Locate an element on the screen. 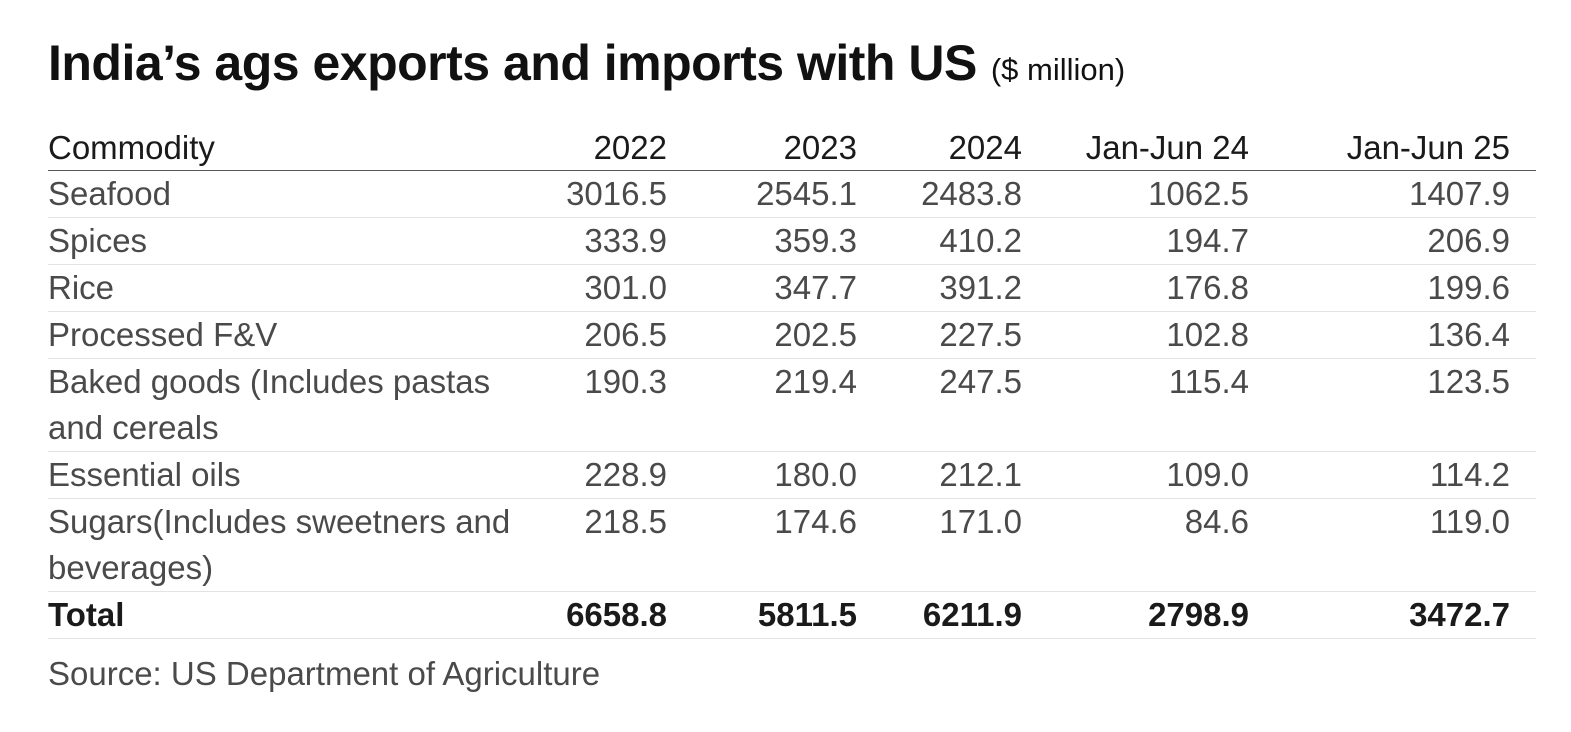 The width and height of the screenshot is (1571, 732). value-cell: 247.5 is located at coordinates (965, 405).